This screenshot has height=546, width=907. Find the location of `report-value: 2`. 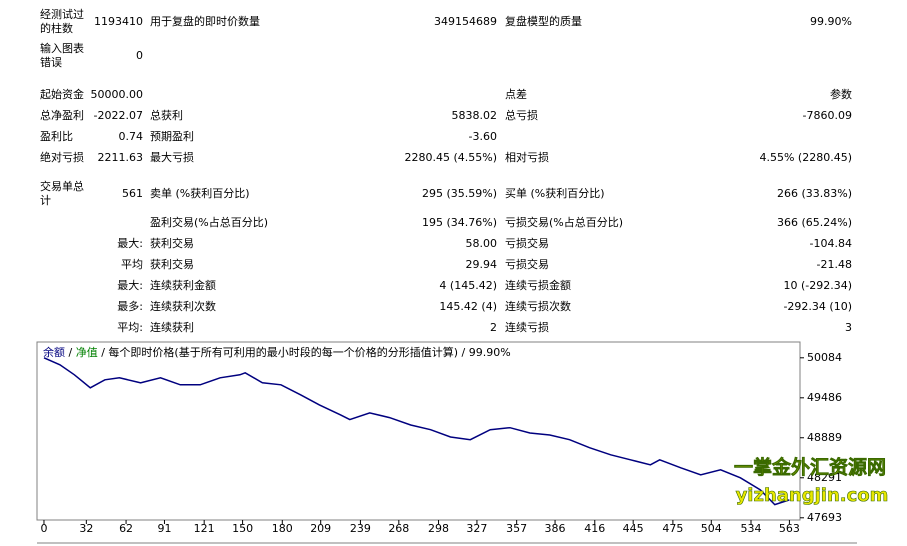

report-value: 2 is located at coordinates (493, 327).